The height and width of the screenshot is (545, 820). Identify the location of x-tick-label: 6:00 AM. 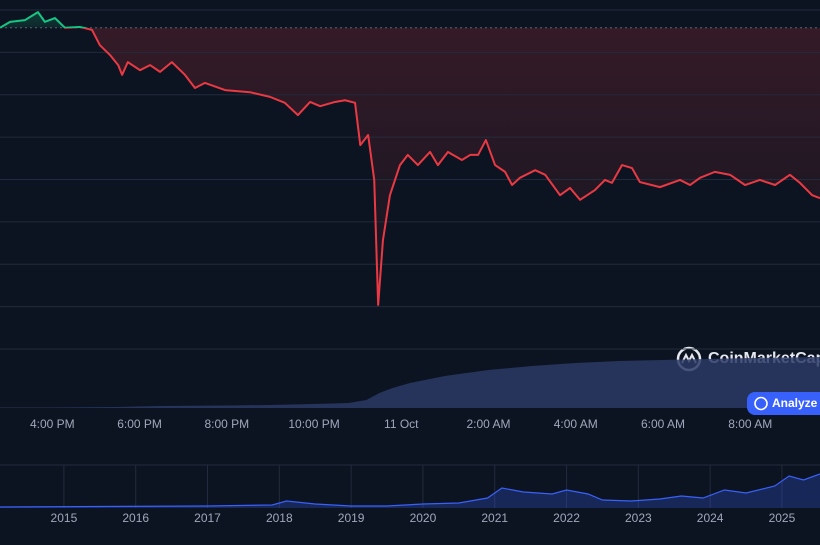
(663, 424).